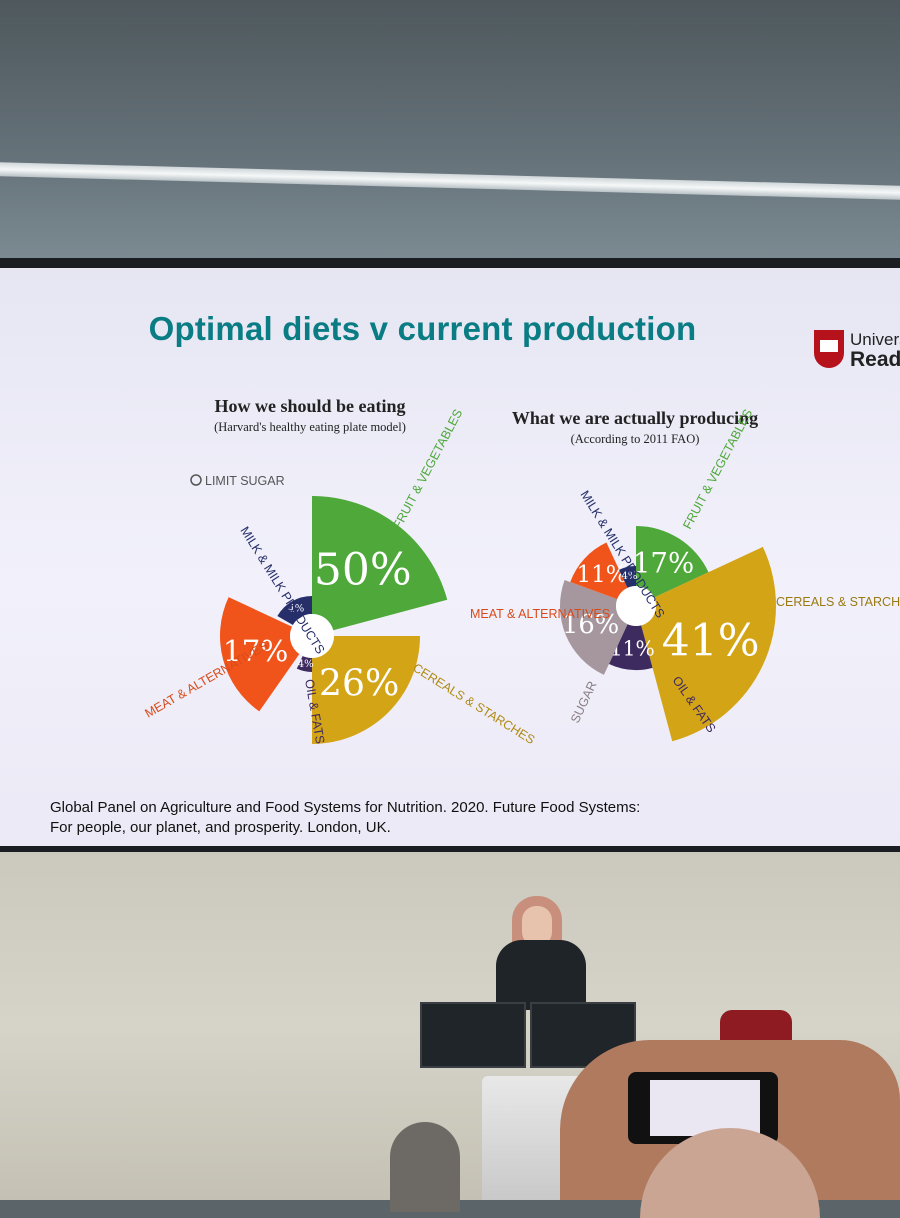  What do you see at coordinates (711, 640) in the screenshot?
I see `right-chart-value-1: 41%` at bounding box center [711, 640].